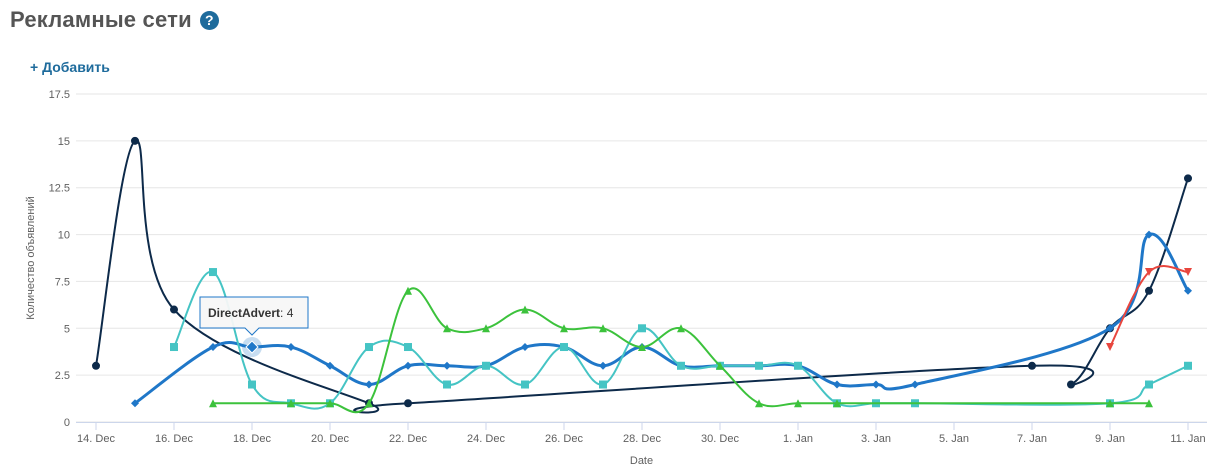 The height and width of the screenshot is (468, 1217). What do you see at coordinates (174, 439) in the screenshot?
I see `x-tick-label: 16. Dec` at bounding box center [174, 439].